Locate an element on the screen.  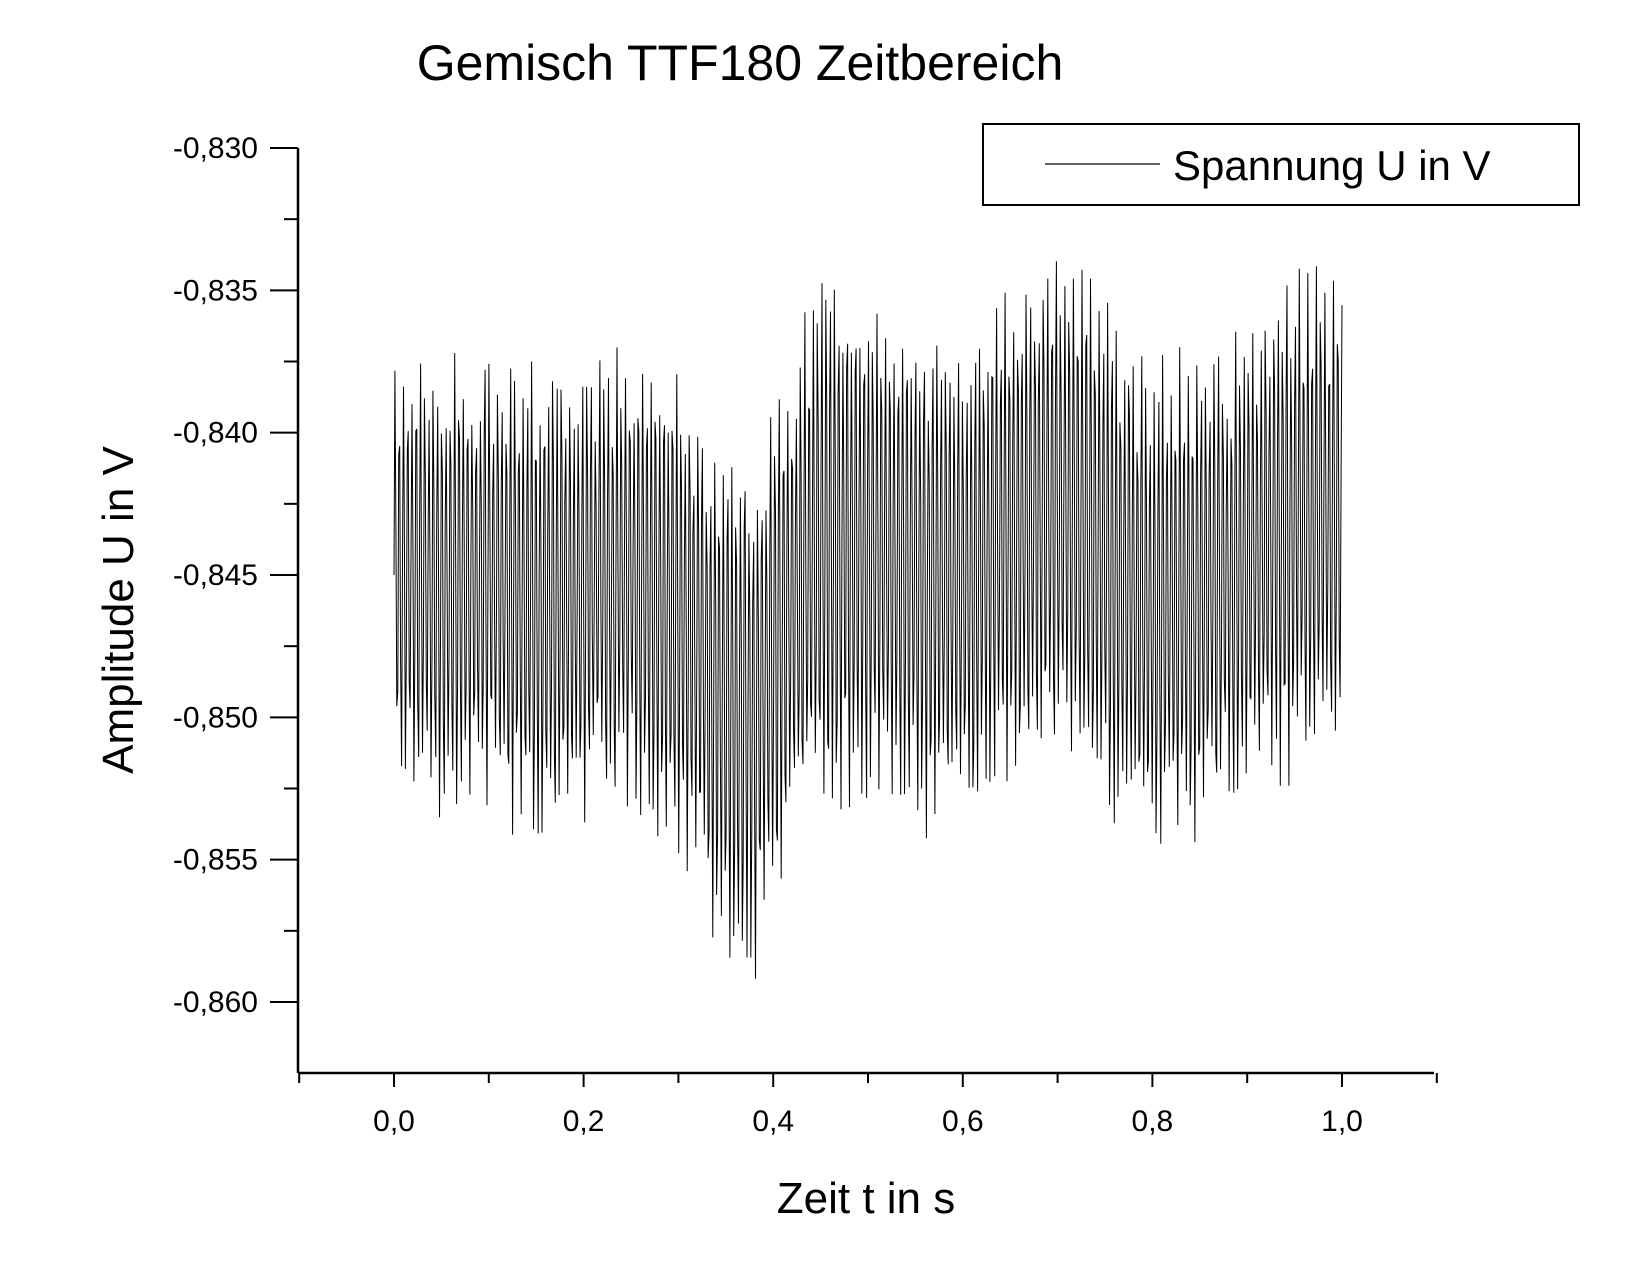
y-tick-label: -0,845 is located at coordinates (215, 575).